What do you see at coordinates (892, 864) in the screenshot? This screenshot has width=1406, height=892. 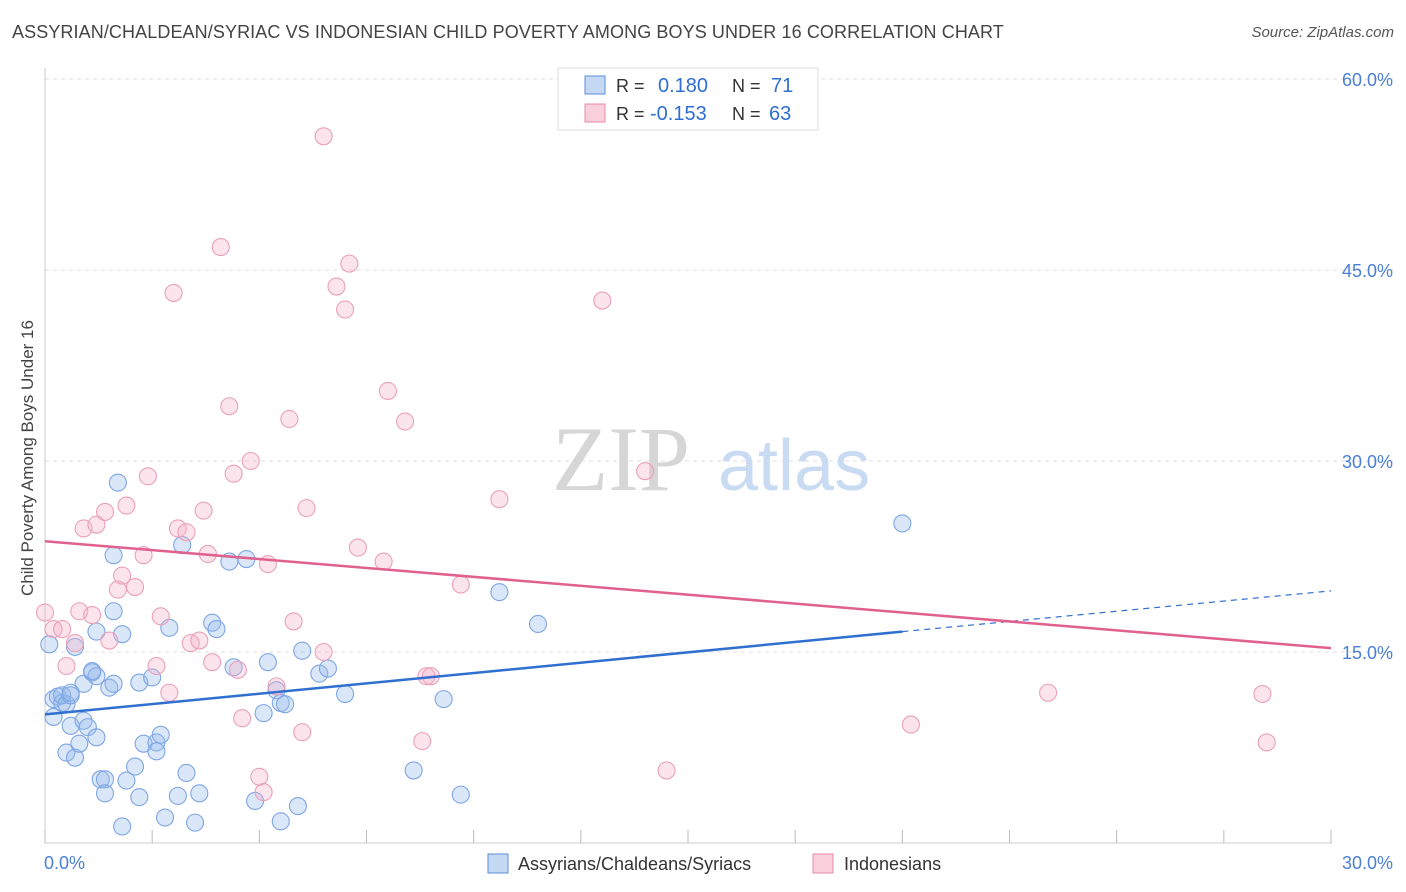 I see `legend-bottom-pink-label: Indonesians` at bounding box center [892, 864].